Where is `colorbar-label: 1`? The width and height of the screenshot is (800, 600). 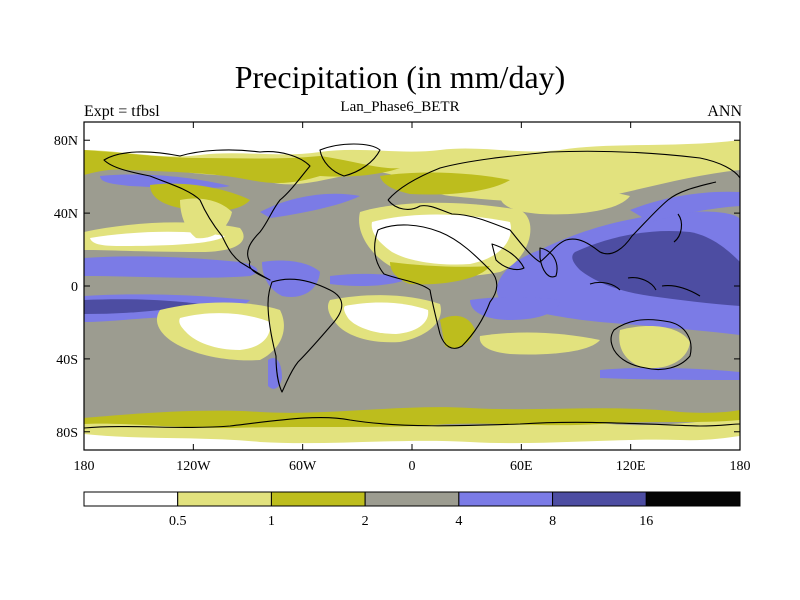
colorbar-label: 1 is located at coordinates (271, 521).